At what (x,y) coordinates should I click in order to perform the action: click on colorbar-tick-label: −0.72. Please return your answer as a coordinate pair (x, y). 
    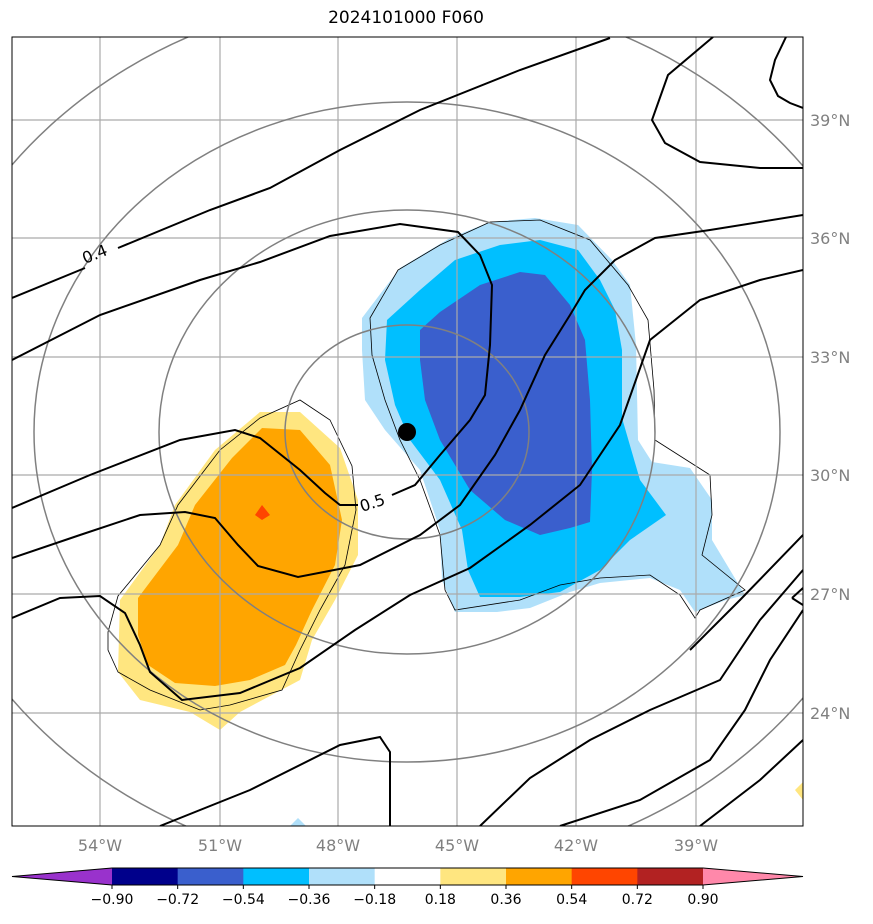
    Looking at the image, I should click on (177, 900).